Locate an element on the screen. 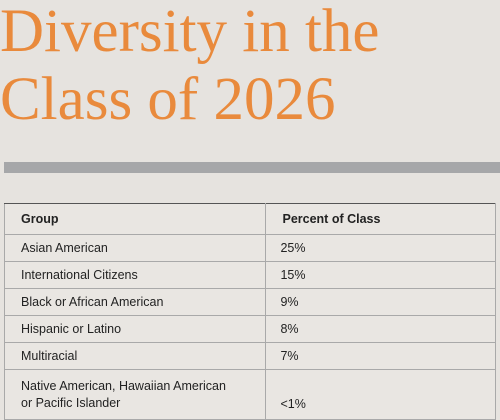  group-cell: Multiracial is located at coordinates (135, 356).